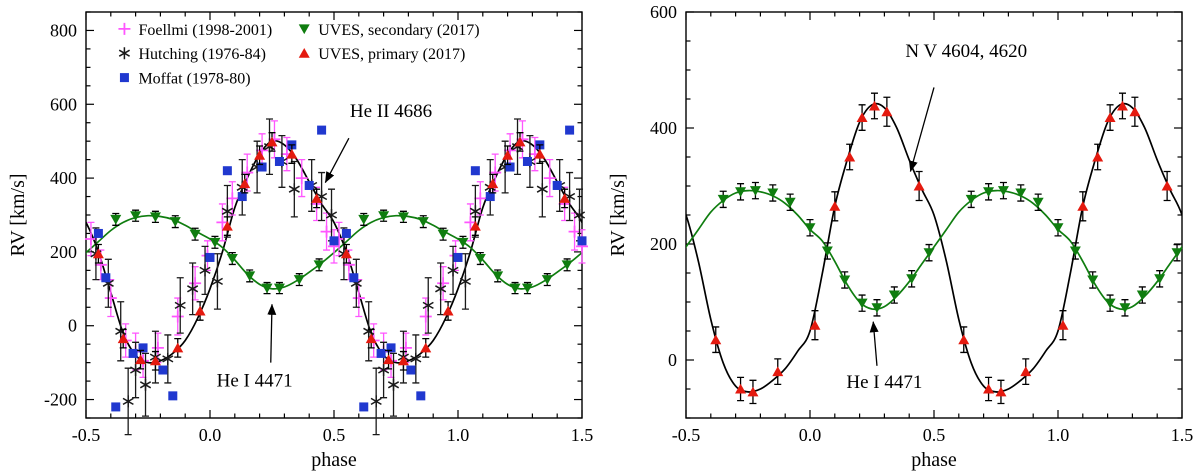 This screenshot has height=476, width=1200. I want to click on legend-label-hutching-1976-84: Hutching (1976-84), so click(202, 54).